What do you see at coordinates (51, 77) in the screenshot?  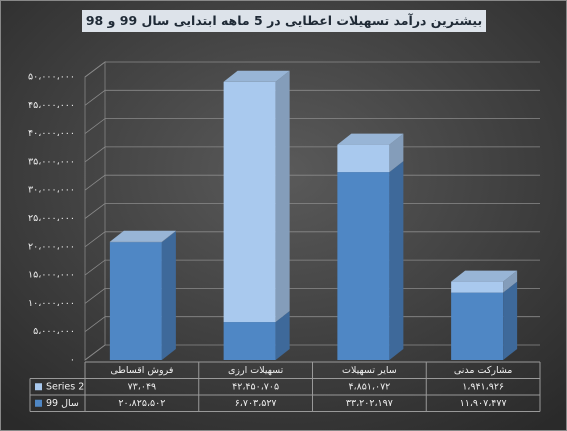 I see `y-tick-label: ۵۰،۰۰۰،۰۰۰` at bounding box center [51, 77].